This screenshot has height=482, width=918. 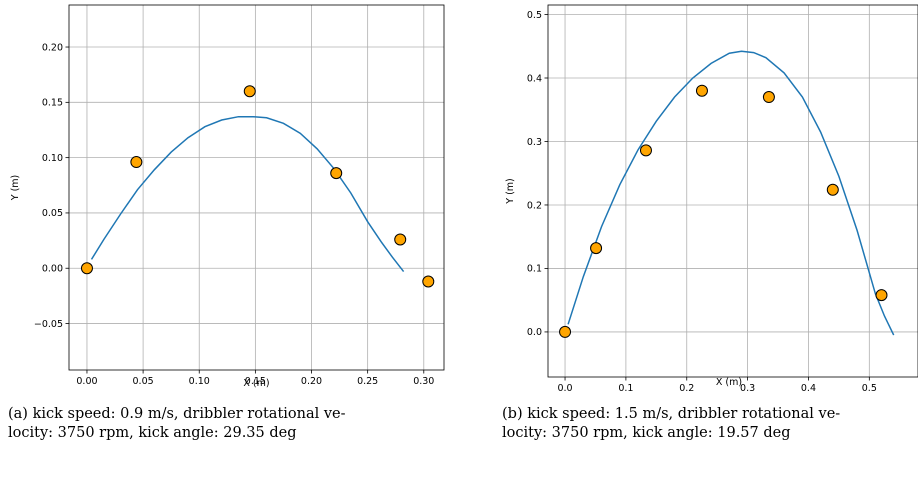 What do you see at coordinates (52, 47) in the screenshot?
I see `y-tick-label: 0.20` at bounding box center [52, 47].